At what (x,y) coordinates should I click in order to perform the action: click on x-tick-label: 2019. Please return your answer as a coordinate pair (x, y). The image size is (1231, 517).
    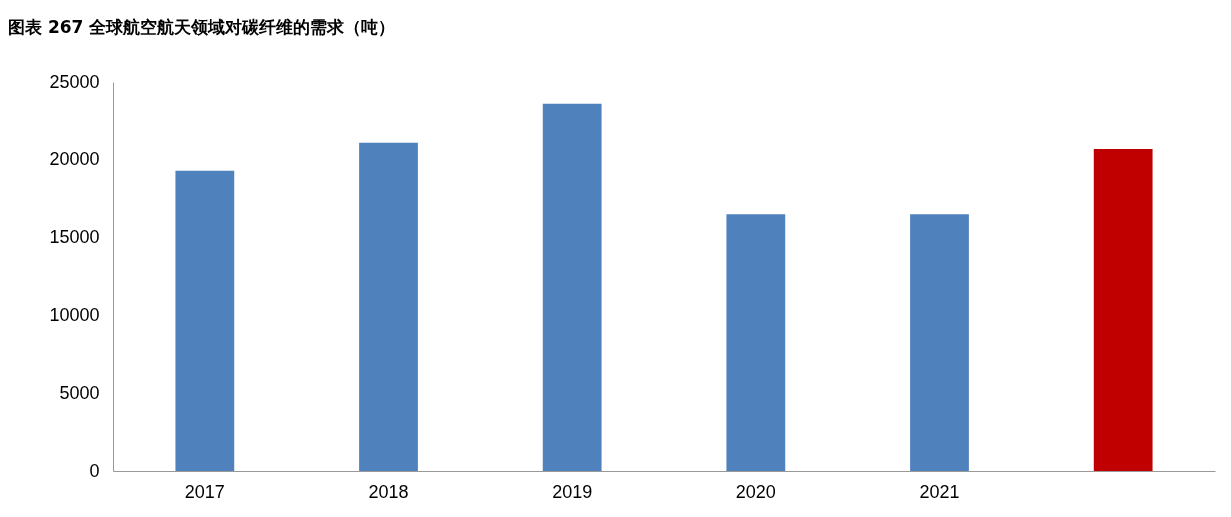
    Looking at the image, I should click on (572, 491).